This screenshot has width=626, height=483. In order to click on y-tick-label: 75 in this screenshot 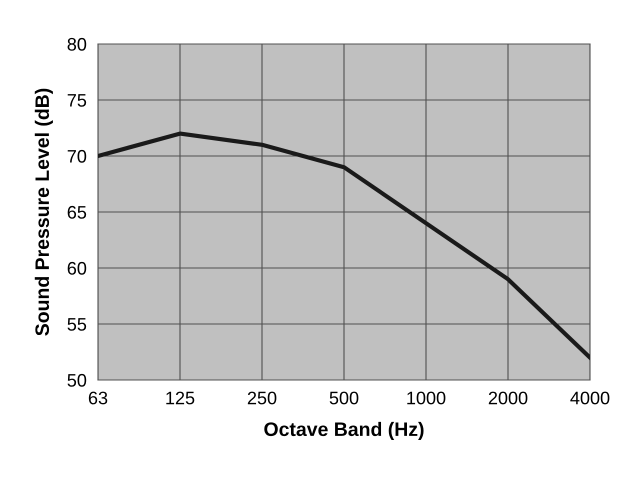, I will do `click(77, 100)`.